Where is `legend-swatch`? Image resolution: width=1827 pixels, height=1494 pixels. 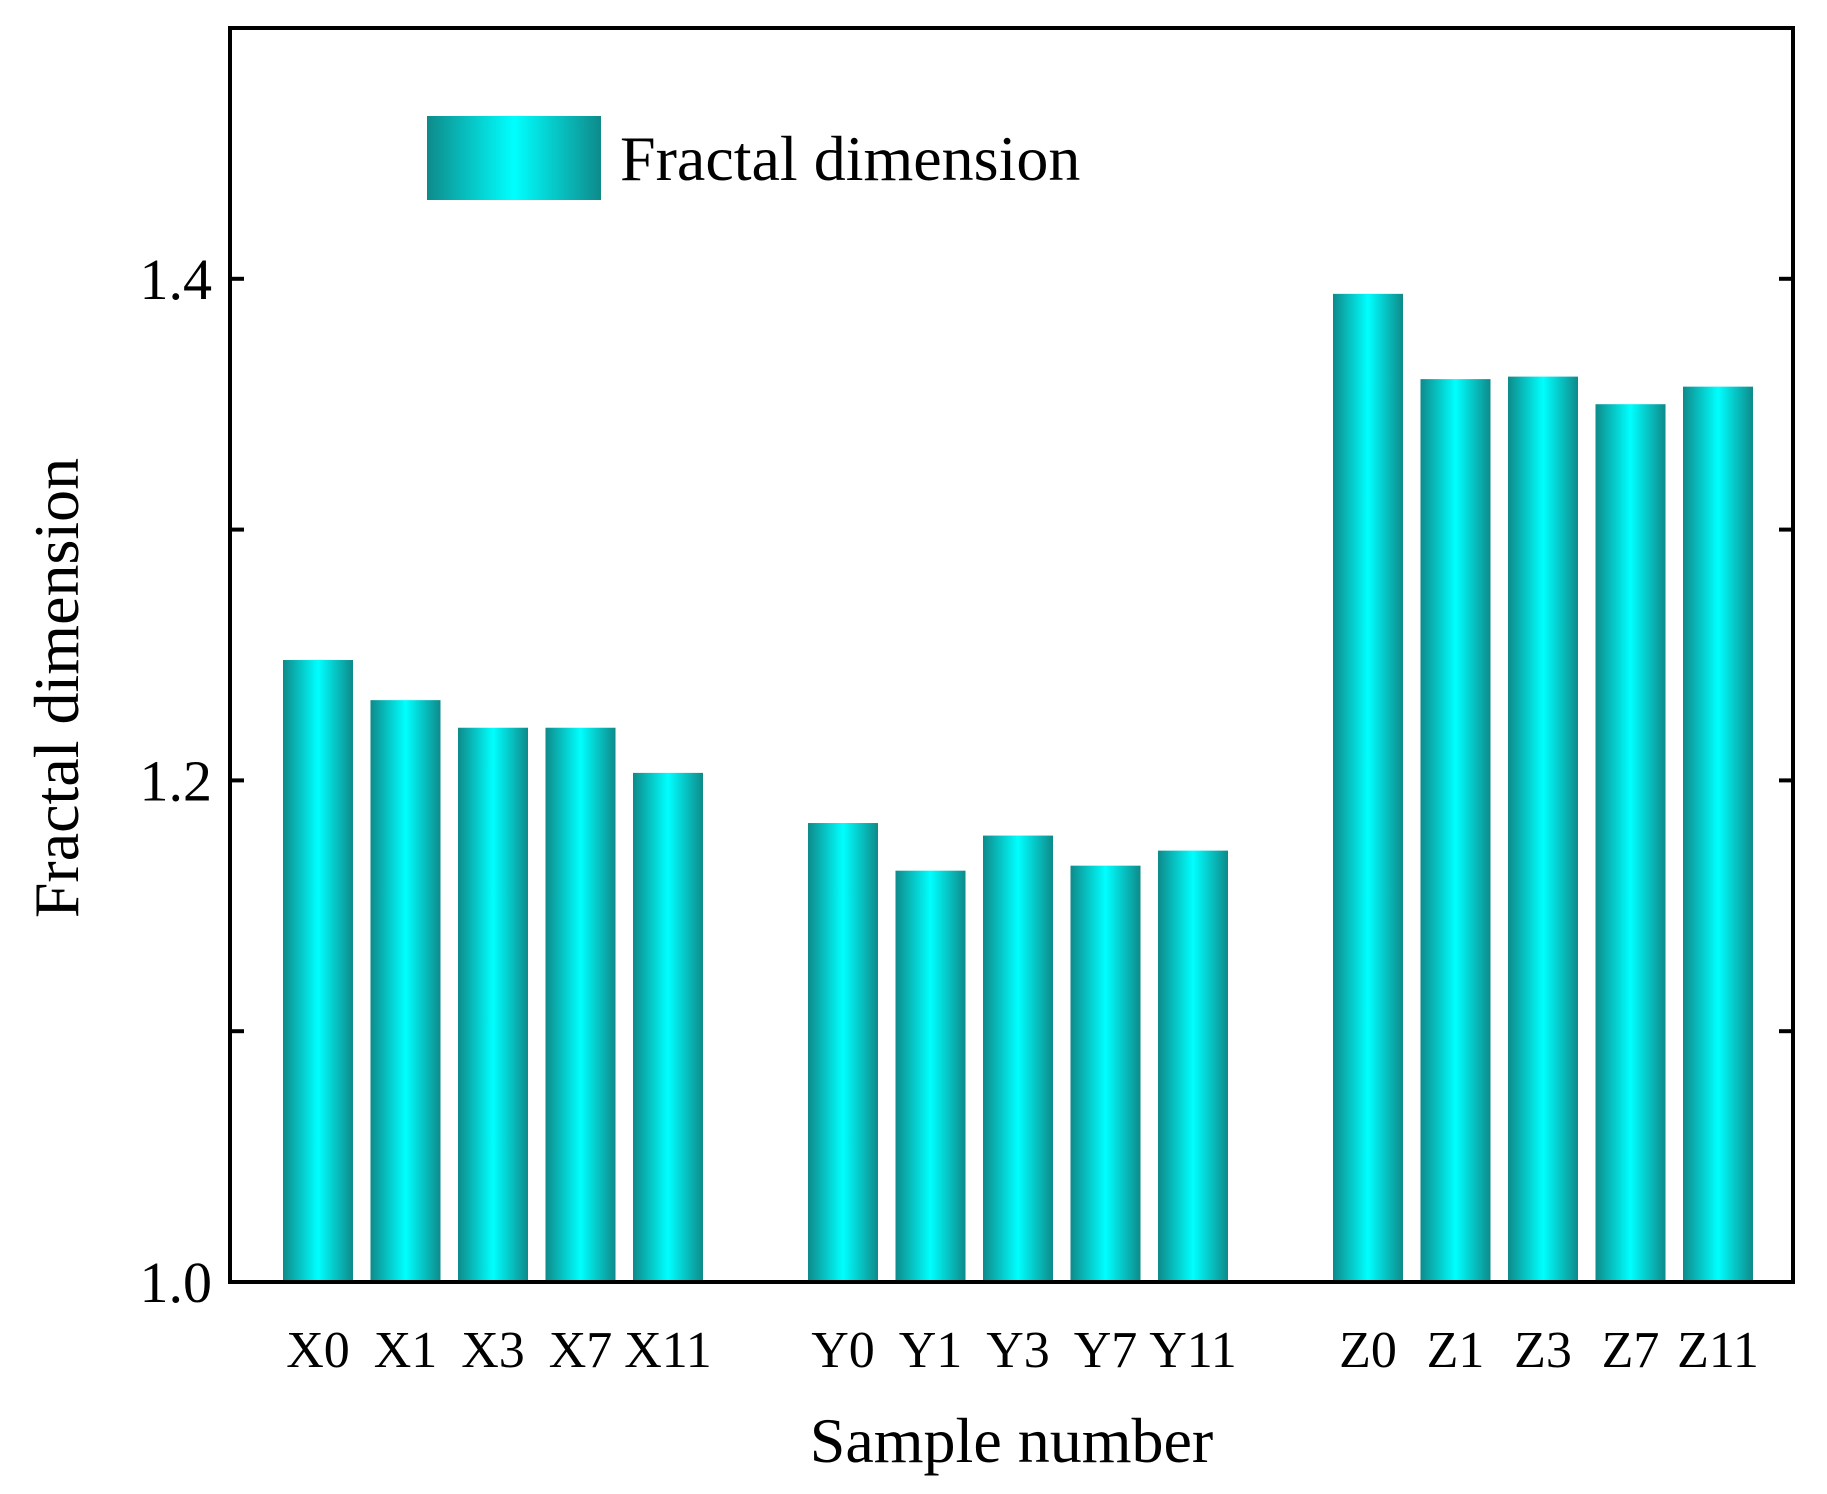 legend-swatch is located at coordinates (514, 158).